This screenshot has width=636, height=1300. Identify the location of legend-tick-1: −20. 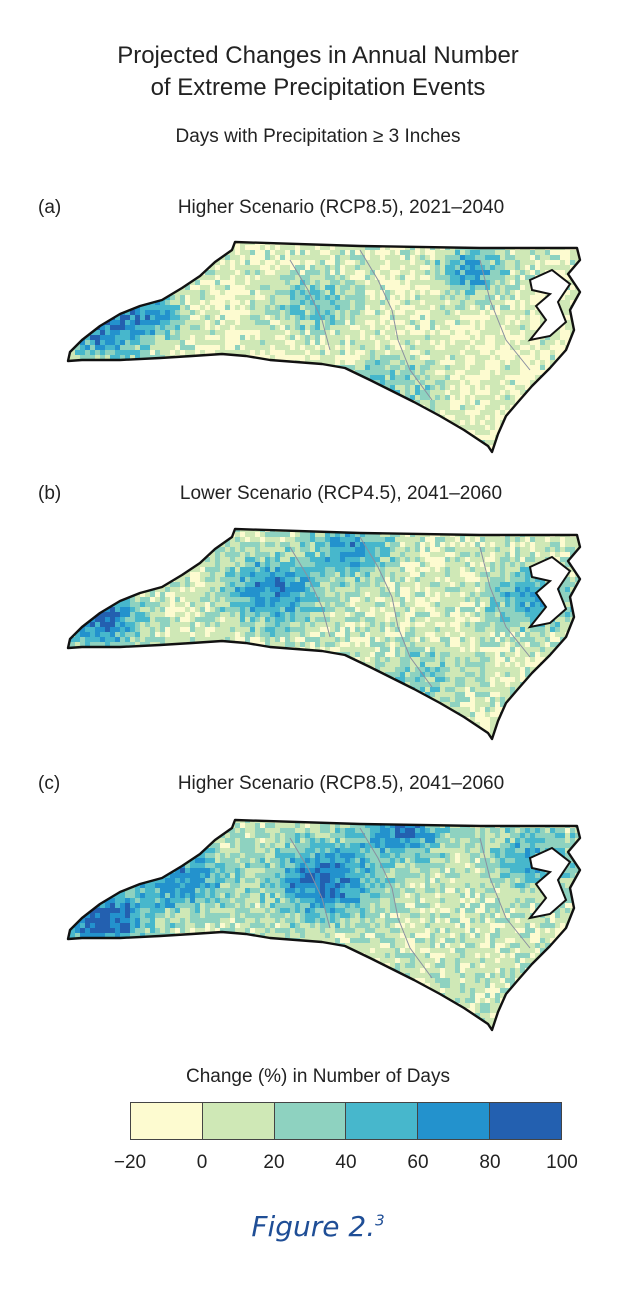
(130, 1162).